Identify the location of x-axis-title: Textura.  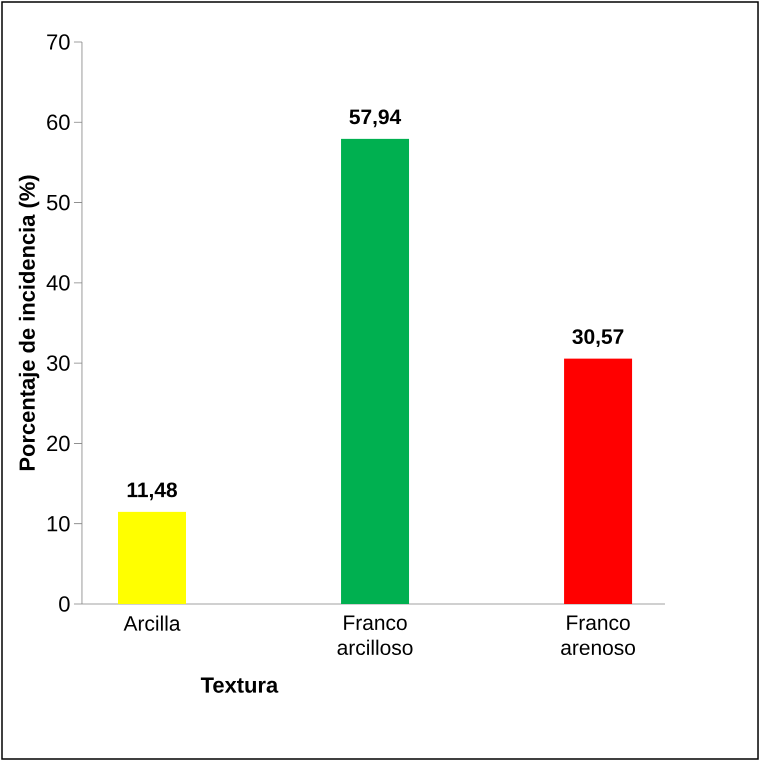
(239, 685).